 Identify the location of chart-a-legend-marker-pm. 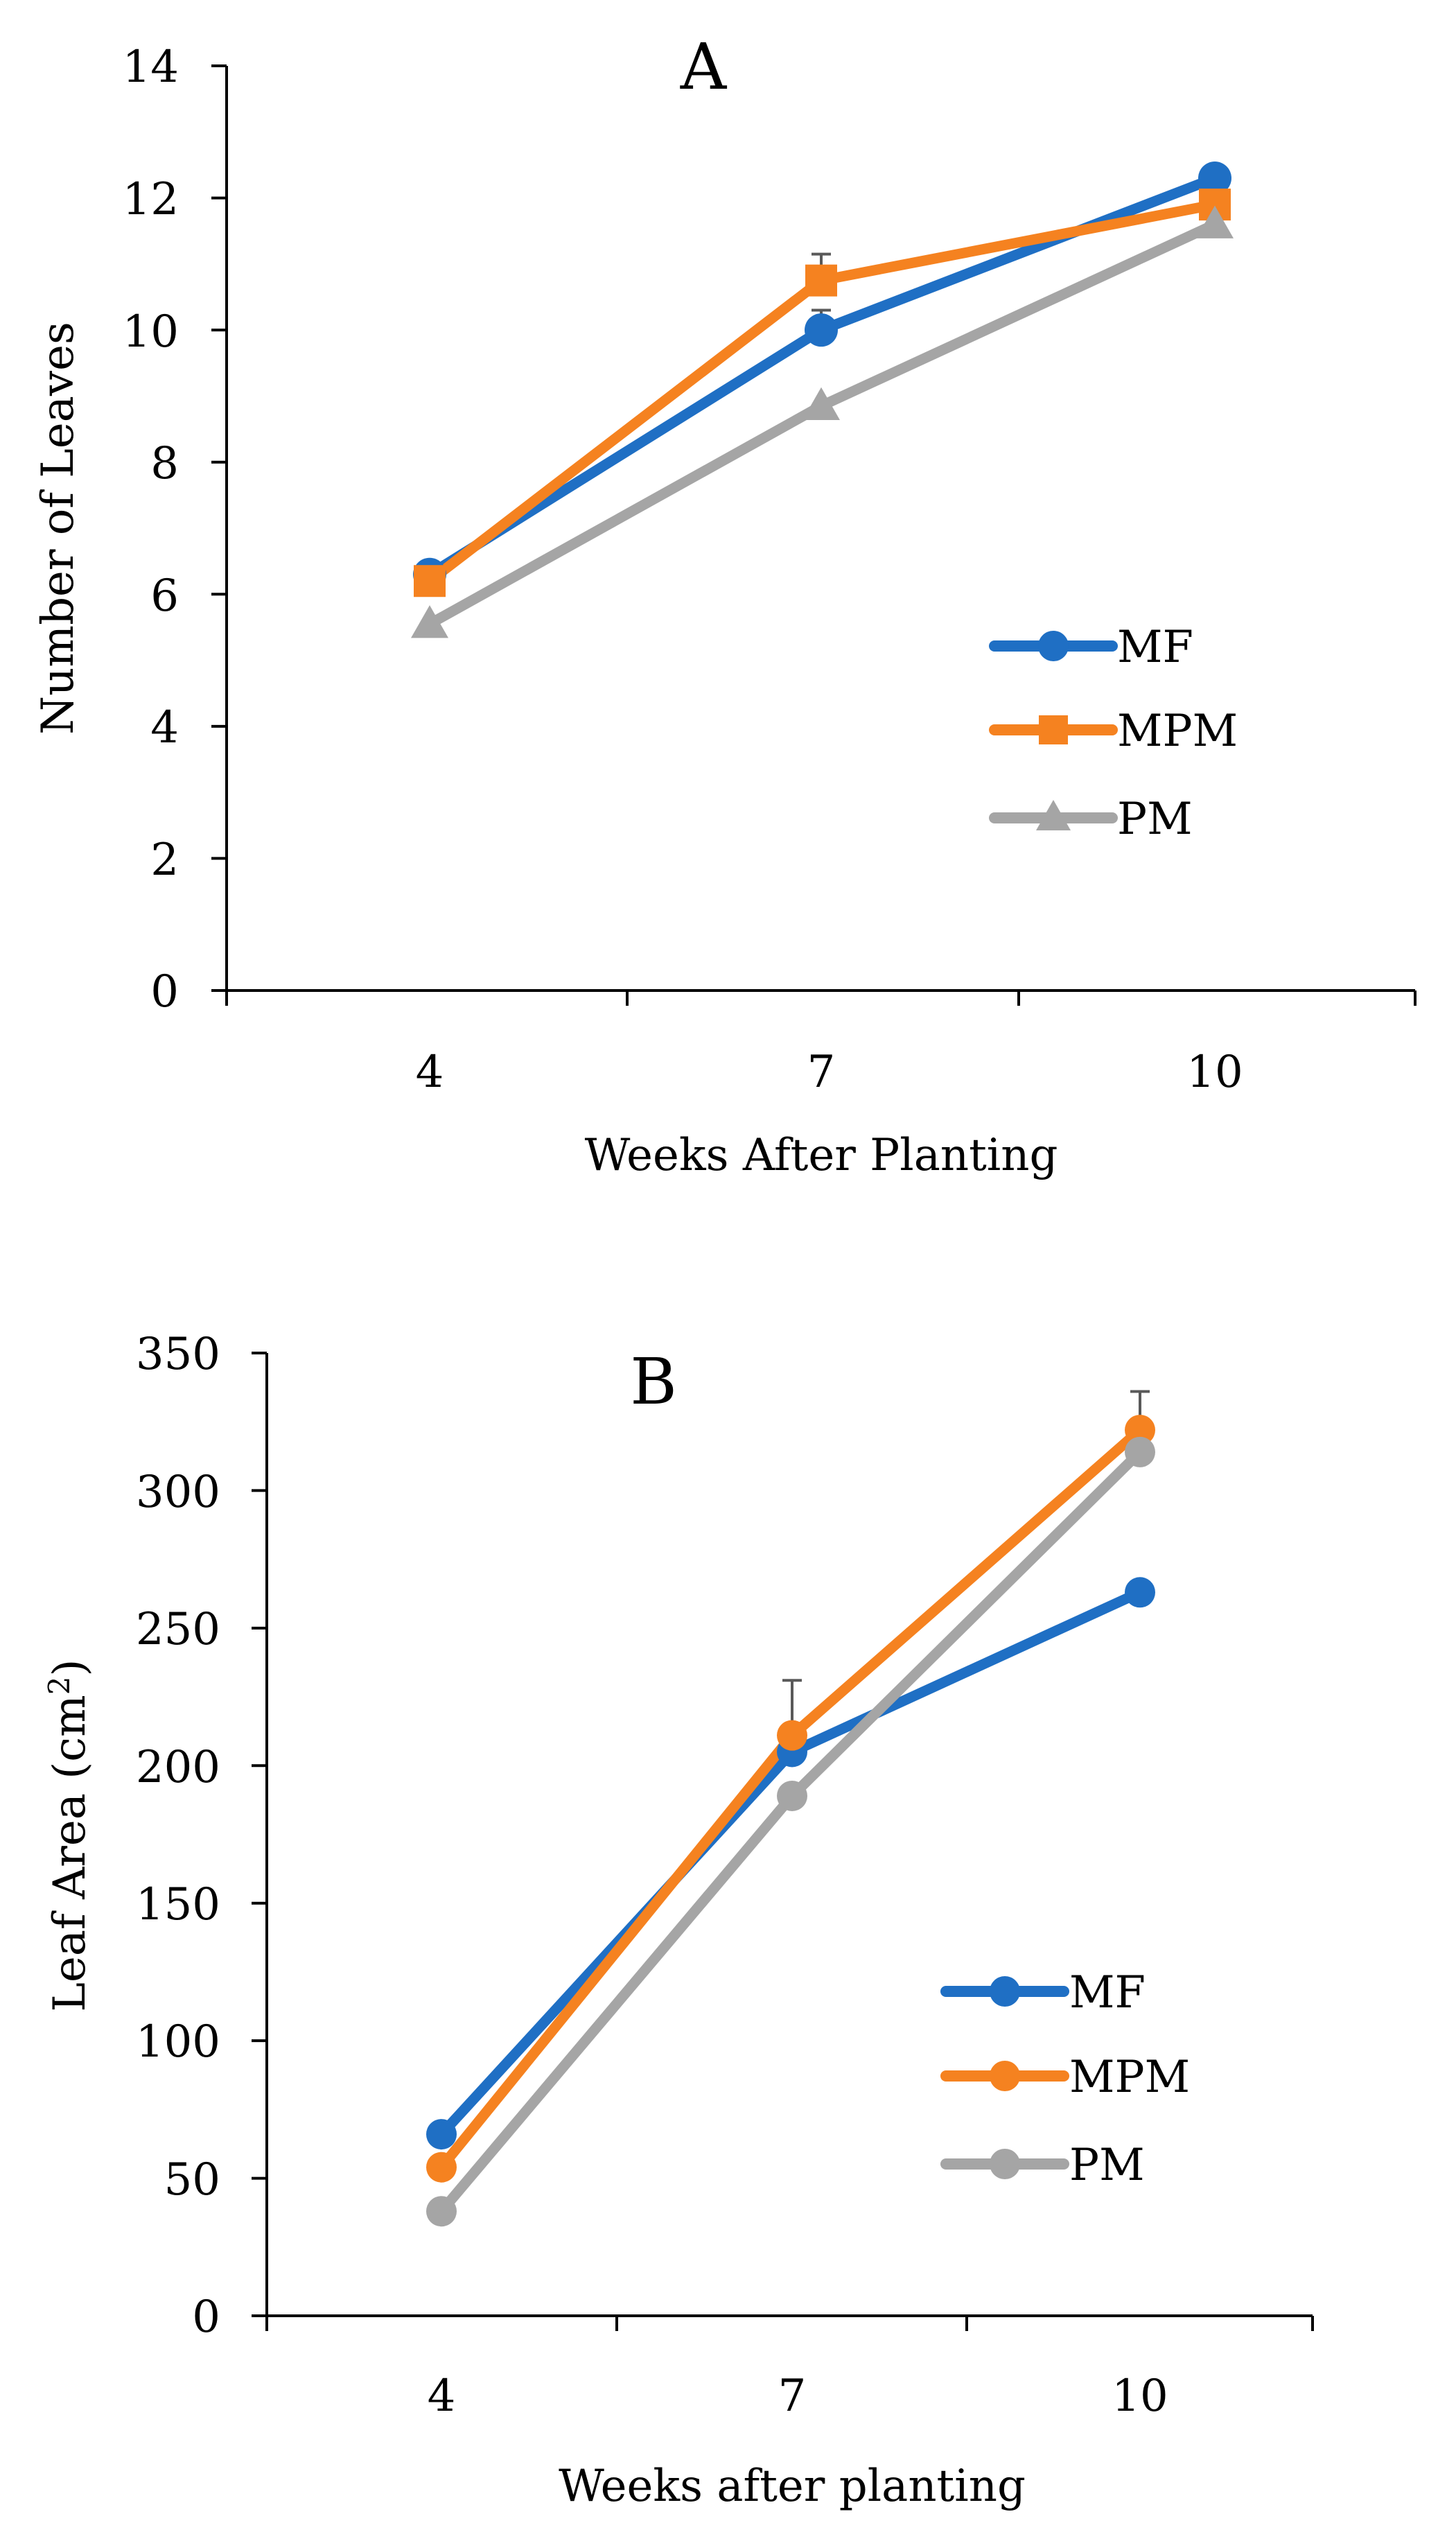
(1053, 815).